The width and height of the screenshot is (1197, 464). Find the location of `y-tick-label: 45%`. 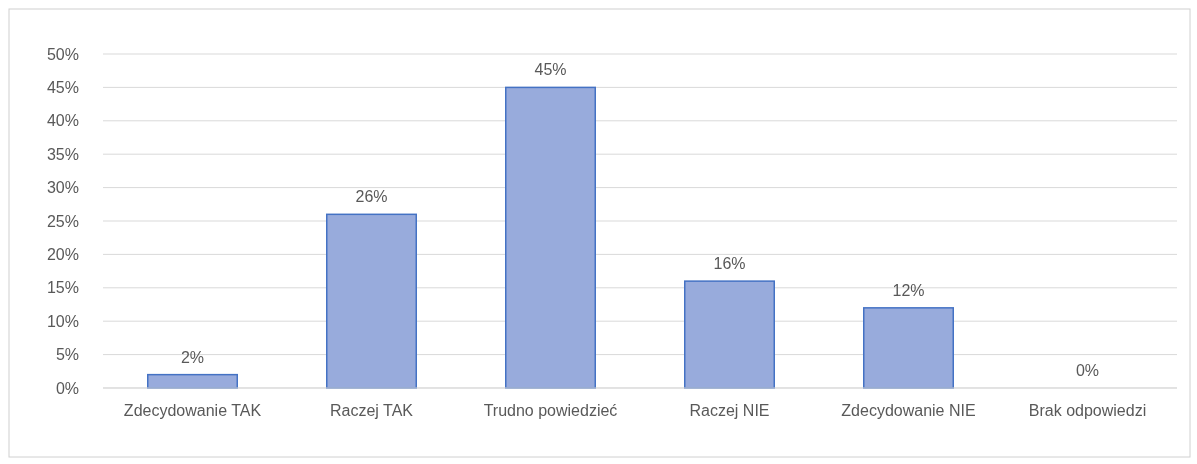

y-tick-label: 45% is located at coordinates (62, 87).